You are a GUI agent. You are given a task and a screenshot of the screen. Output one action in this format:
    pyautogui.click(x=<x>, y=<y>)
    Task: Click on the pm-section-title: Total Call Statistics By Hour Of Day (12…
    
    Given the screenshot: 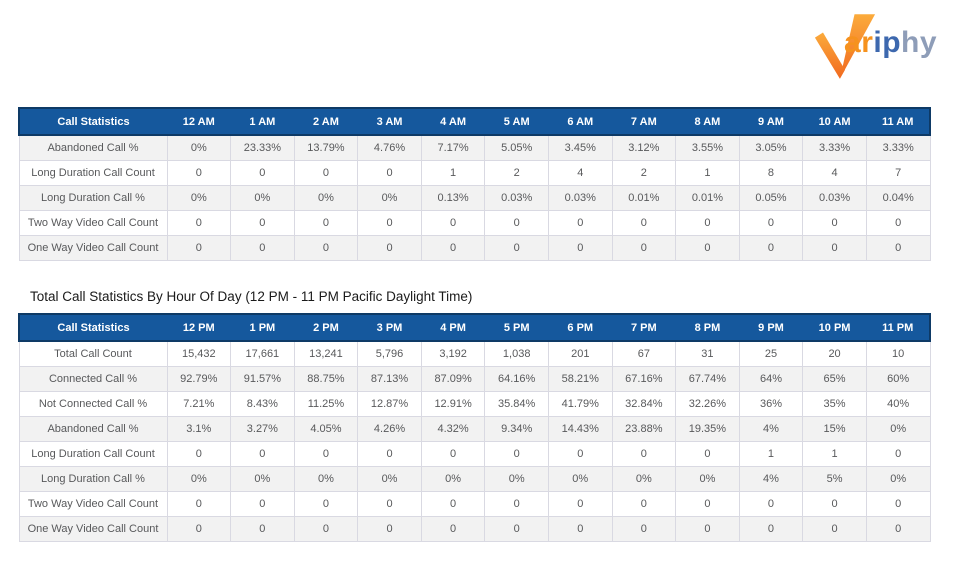 What is the action you would take?
    pyautogui.click(x=251, y=296)
    